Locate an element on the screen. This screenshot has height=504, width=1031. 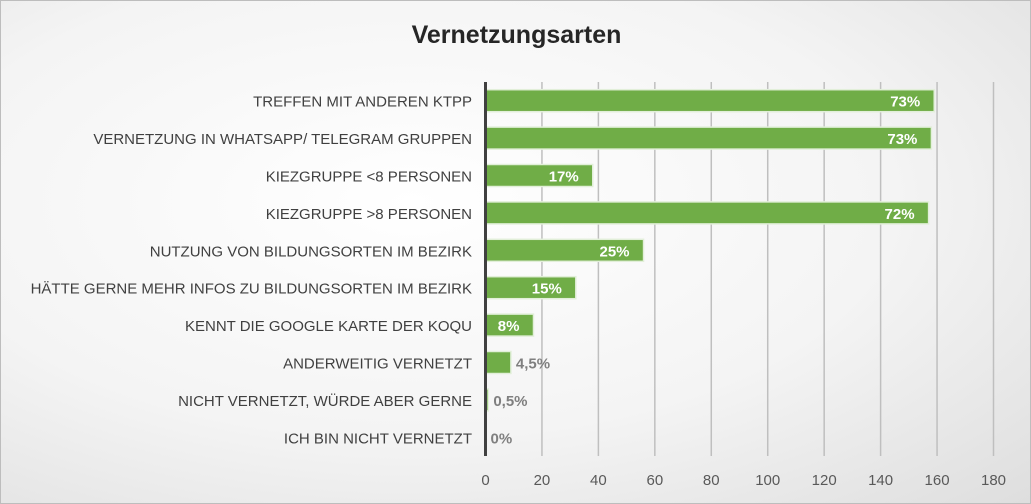
x-tick-label: 140 is located at coordinates (880, 480).